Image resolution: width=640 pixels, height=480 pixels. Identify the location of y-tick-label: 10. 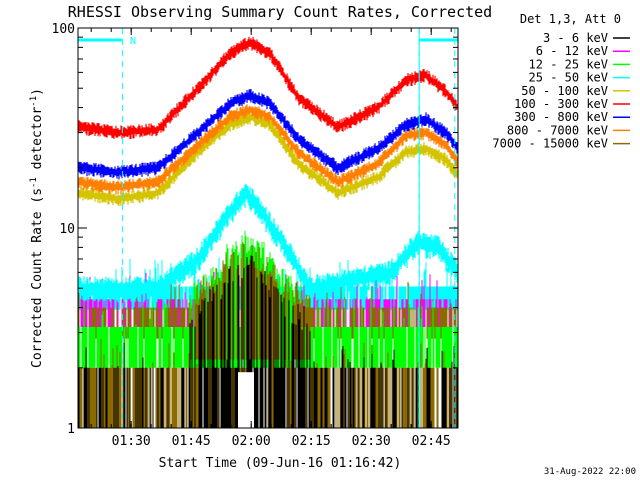
(67, 229).